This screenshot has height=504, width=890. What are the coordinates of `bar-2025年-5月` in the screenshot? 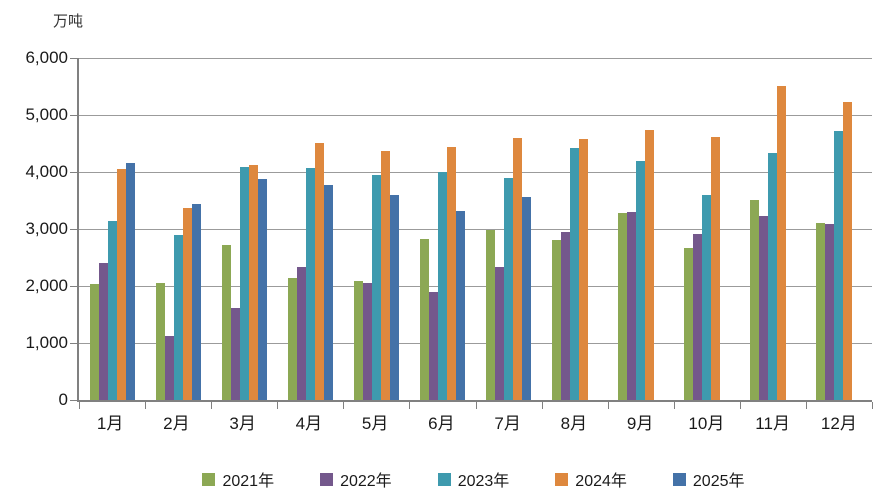 It's located at (394, 297).